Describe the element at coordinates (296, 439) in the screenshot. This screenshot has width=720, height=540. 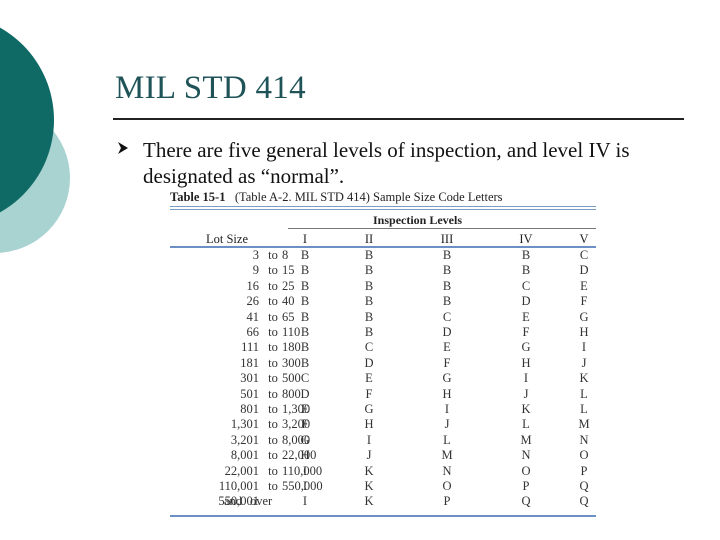
I see `lot-to: 8,000` at that location.